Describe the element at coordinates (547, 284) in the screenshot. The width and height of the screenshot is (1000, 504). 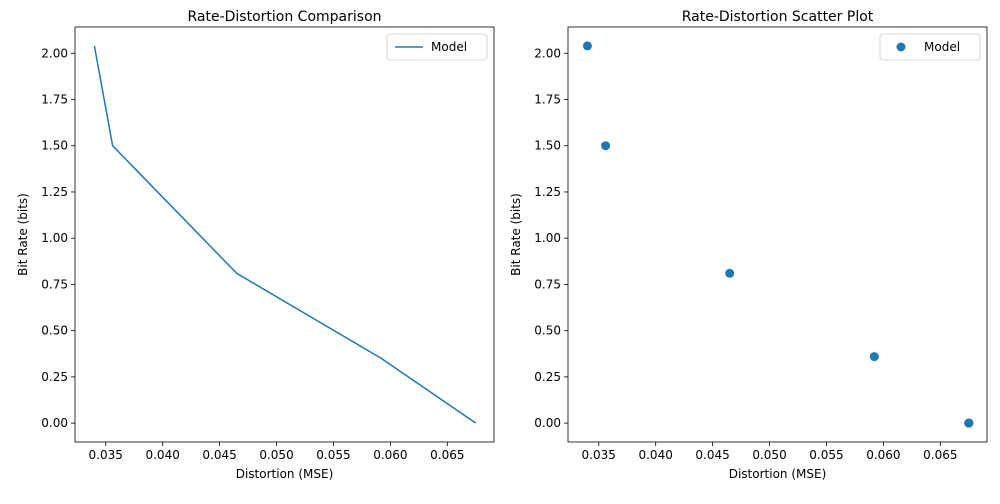
I see `right-y-tick-label: 0.75` at that location.